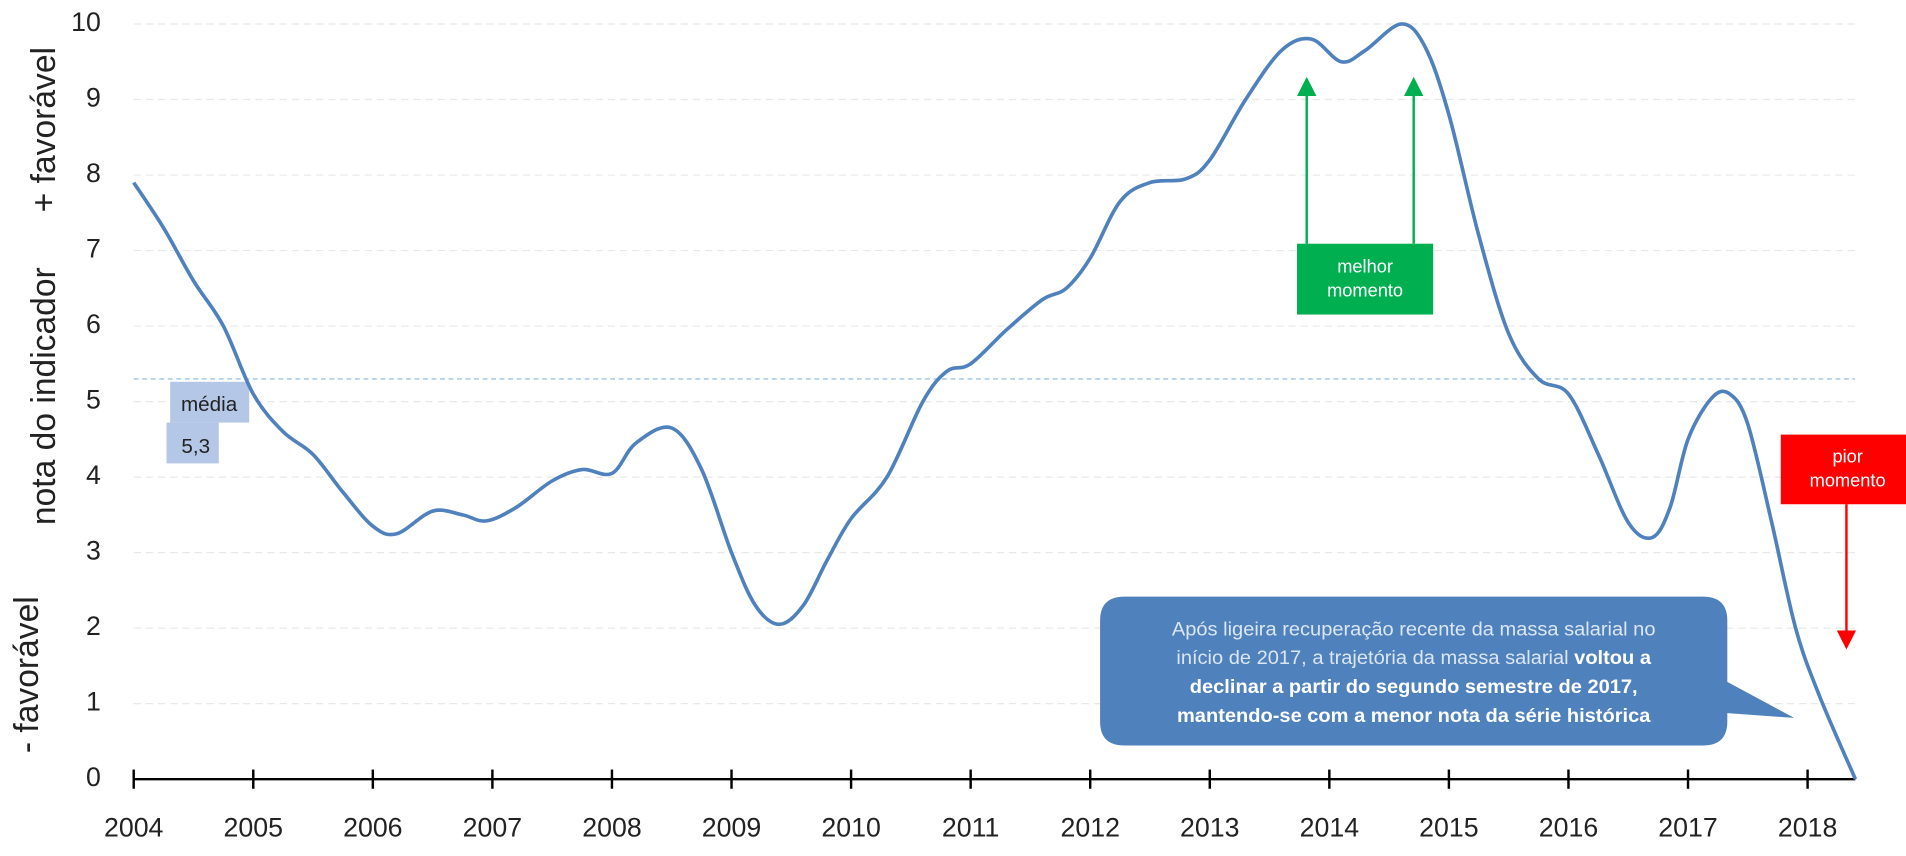 The height and width of the screenshot is (856, 1906). What do you see at coordinates (1847, 456) in the screenshot?
I see `label-line: pior` at bounding box center [1847, 456].